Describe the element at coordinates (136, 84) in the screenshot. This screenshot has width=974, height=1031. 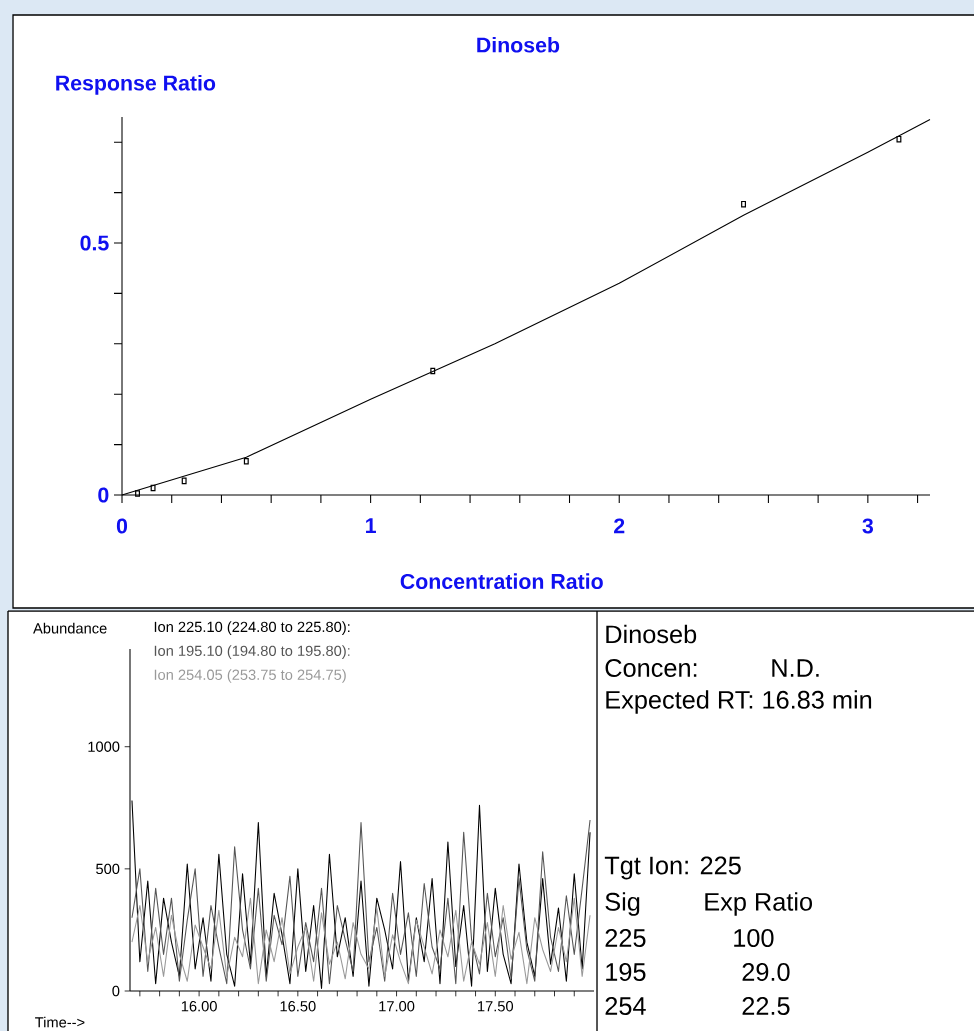
I see `y-axis-title: Response Ratio` at that location.